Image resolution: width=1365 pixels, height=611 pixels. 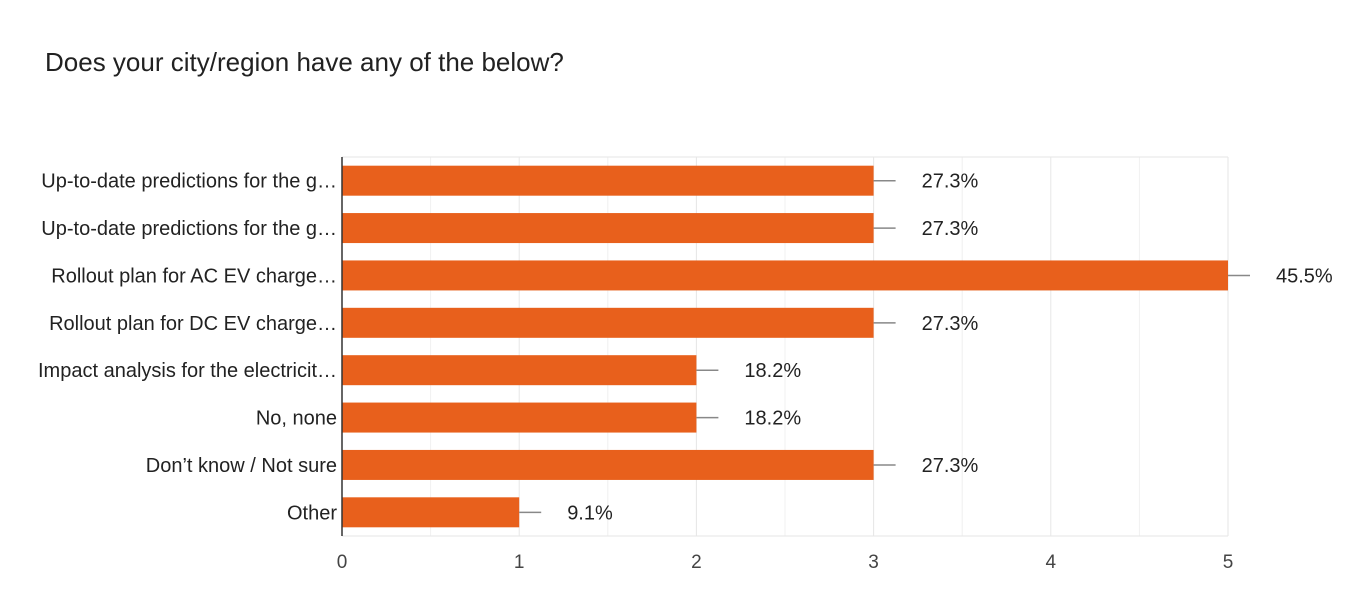 I want to click on x-tick-label: 4, so click(x=1051, y=562).